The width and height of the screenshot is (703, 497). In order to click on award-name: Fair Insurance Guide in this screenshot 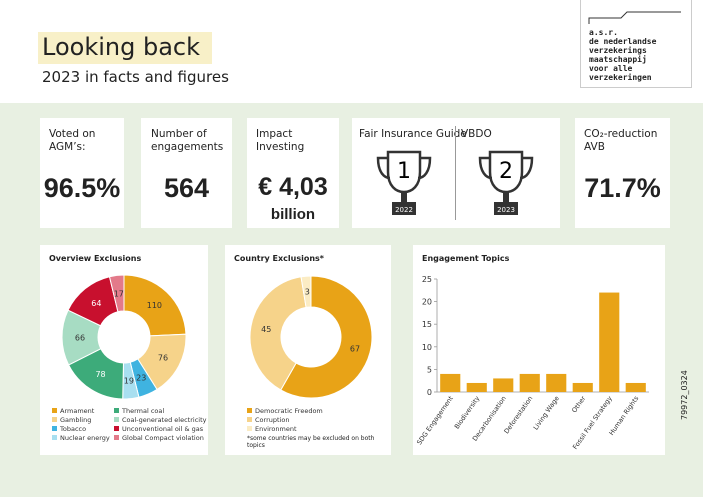, I will do `click(413, 134)`.